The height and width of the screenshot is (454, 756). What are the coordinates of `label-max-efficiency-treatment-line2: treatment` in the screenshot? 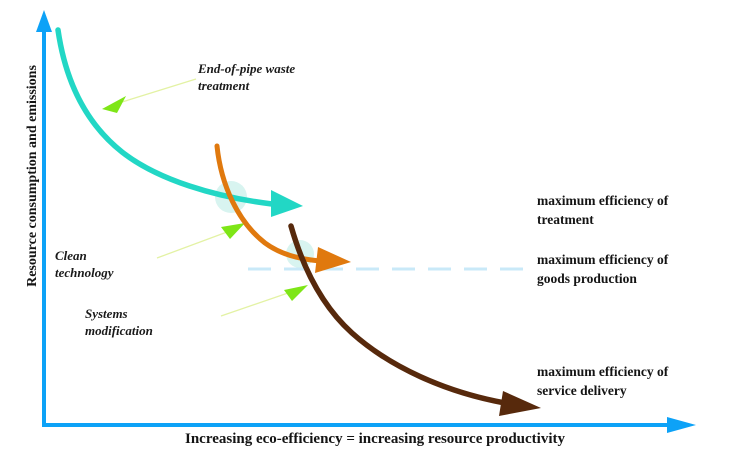 It's located at (565, 219).